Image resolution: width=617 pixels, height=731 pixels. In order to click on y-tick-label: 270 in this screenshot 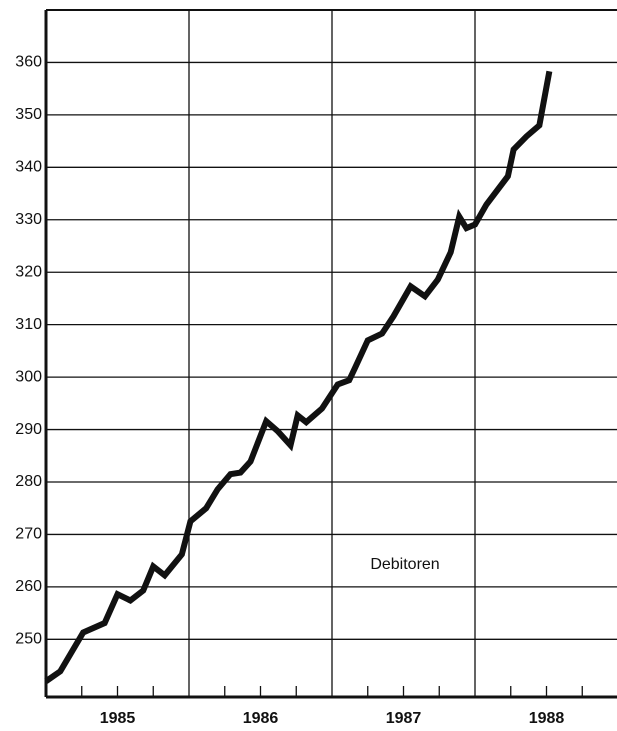, I will do `click(28, 534)`.